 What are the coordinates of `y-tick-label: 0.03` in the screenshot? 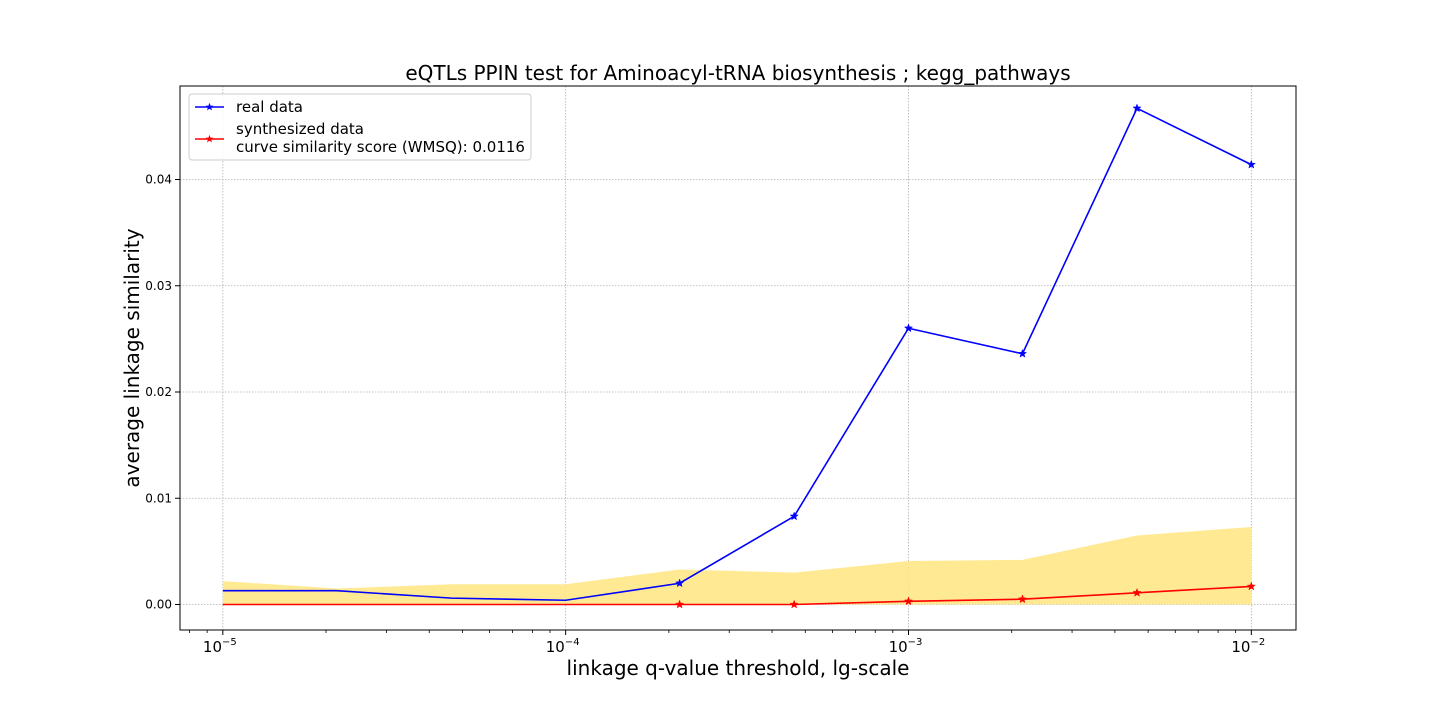 It's located at (158, 286).